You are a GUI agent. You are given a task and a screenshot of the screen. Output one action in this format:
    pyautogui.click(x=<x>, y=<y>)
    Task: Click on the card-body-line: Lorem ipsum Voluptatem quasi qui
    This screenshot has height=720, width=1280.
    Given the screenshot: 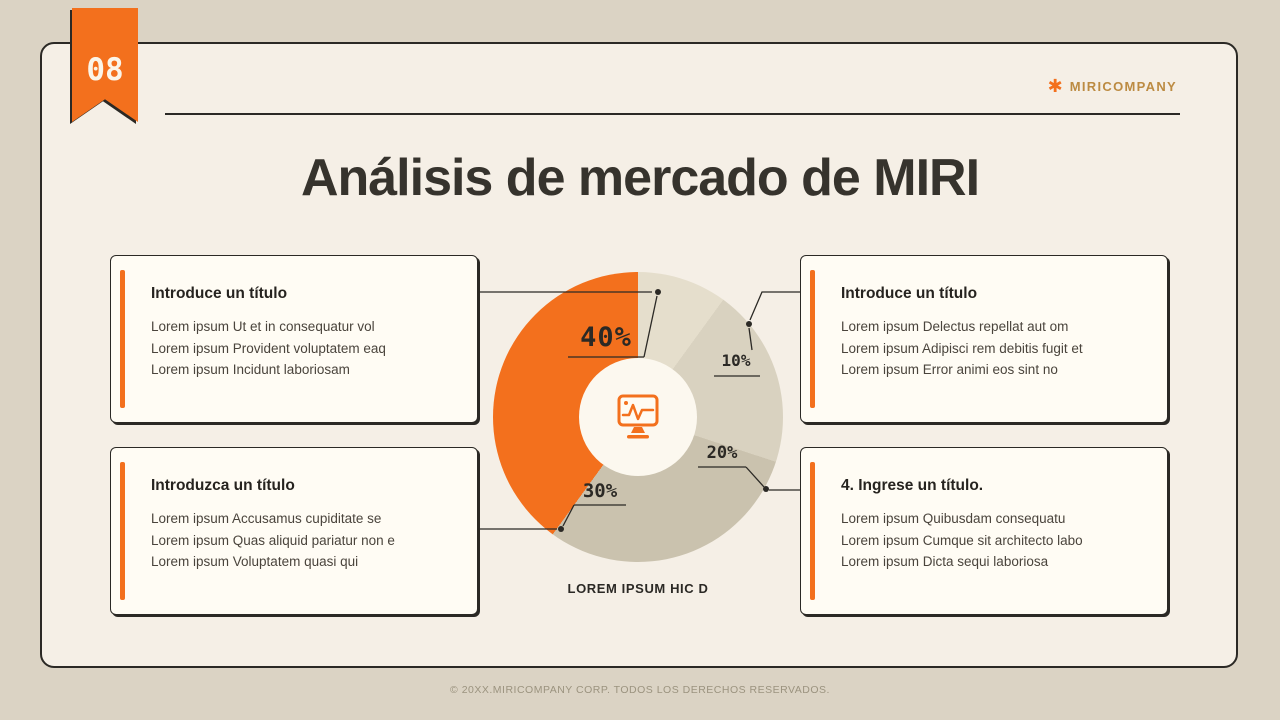 What is the action you would take?
    pyautogui.click(x=255, y=561)
    